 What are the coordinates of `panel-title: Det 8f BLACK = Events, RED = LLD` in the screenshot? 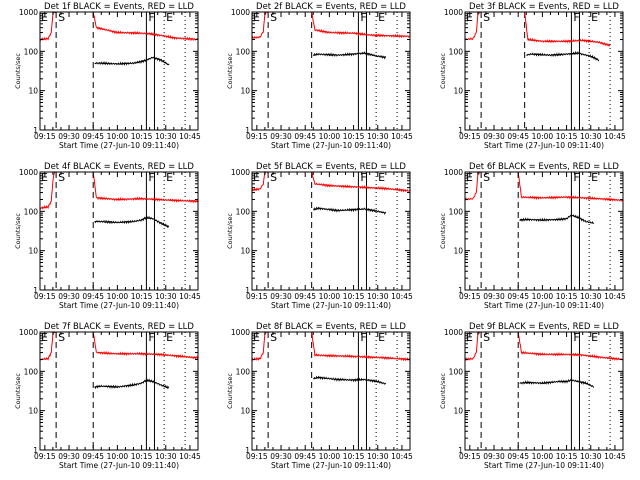 It's located at (331, 327).